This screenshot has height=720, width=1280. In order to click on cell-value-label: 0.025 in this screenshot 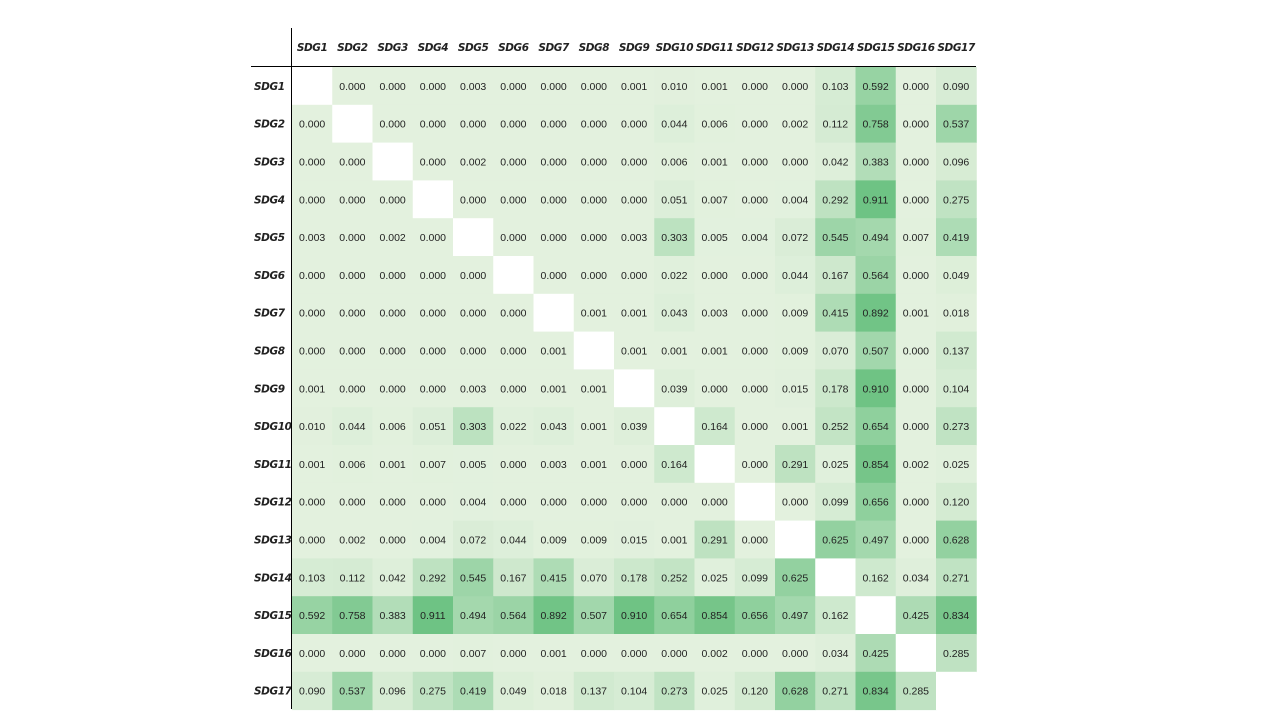, I will do `click(714, 578)`.